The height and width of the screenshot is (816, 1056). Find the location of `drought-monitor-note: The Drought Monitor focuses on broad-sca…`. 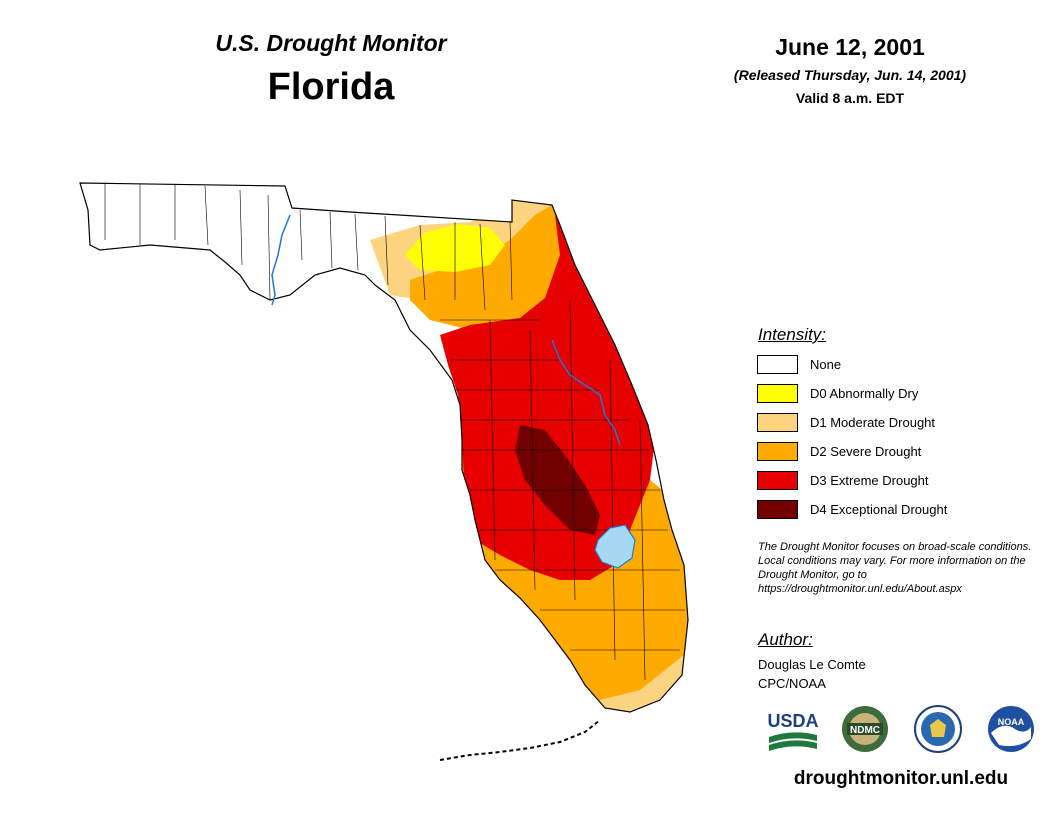

drought-monitor-note: The Drought Monitor focuses on broad-sca… is located at coordinates (895, 568).